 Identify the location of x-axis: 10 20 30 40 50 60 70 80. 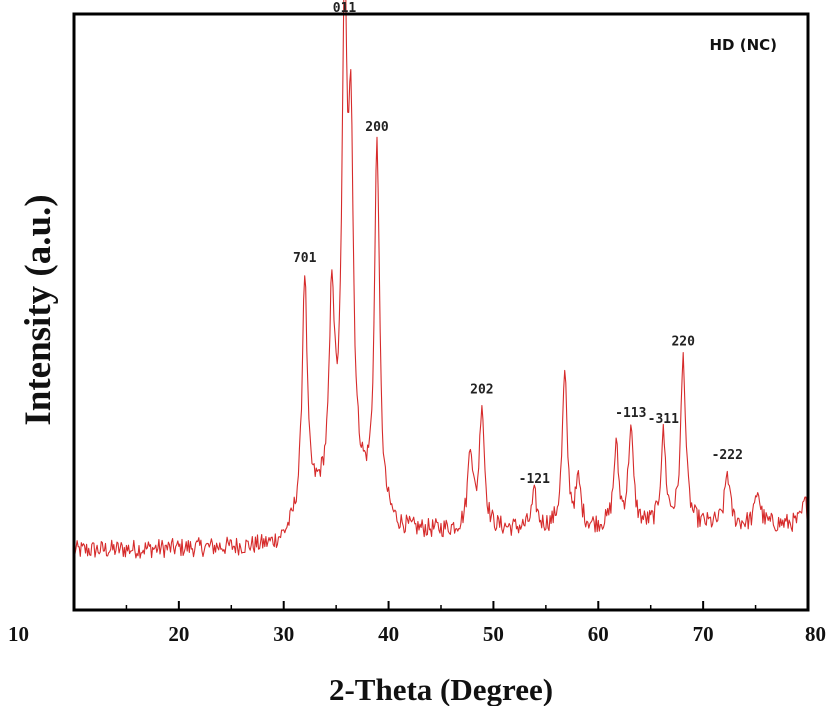
(417, 623).